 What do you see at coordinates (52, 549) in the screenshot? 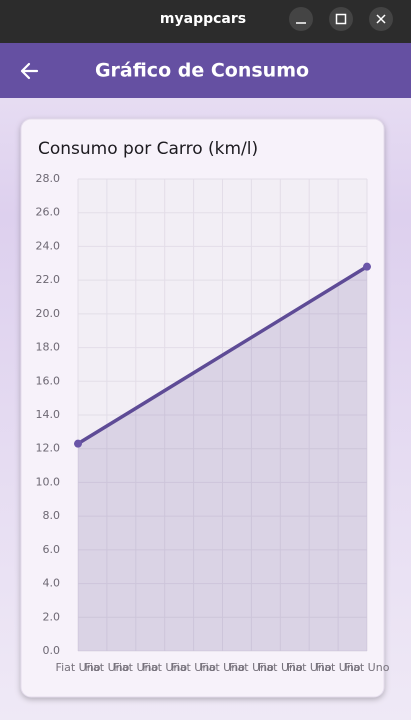
I see `y-tick-label: 6.0` at bounding box center [52, 549].